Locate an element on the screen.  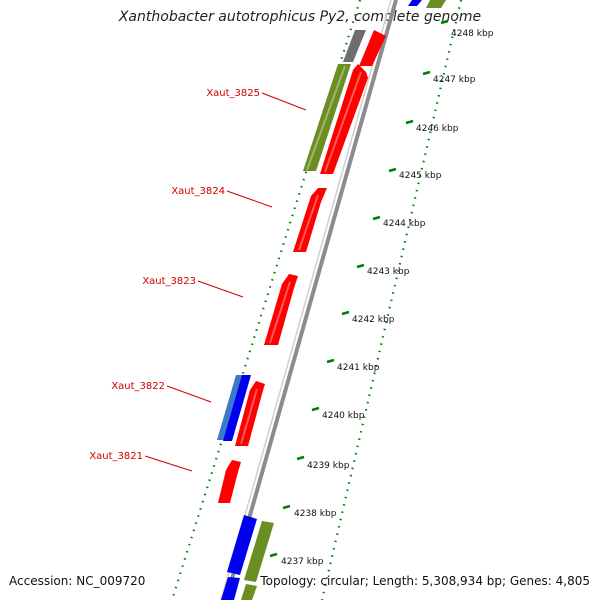
tick-label: 4238 kbp is located at coordinates (315, 514).